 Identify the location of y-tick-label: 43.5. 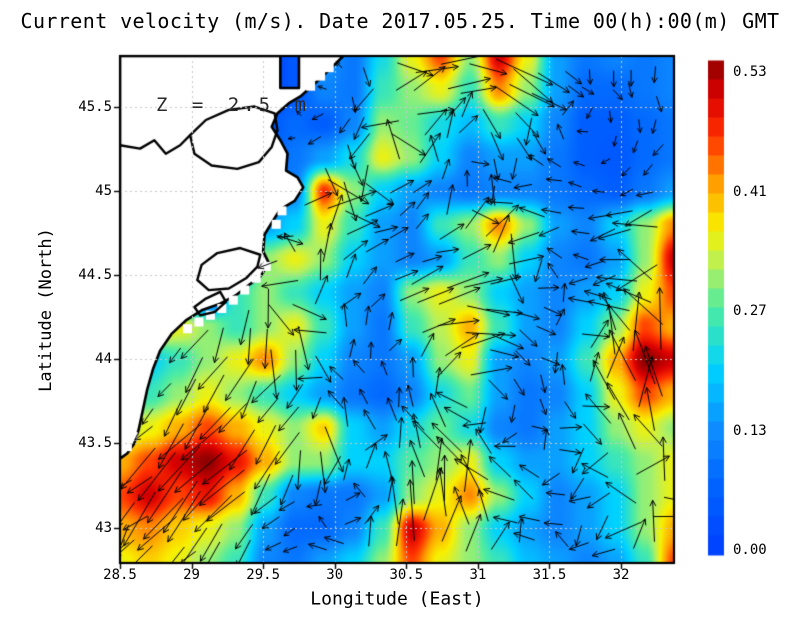
(95, 443).